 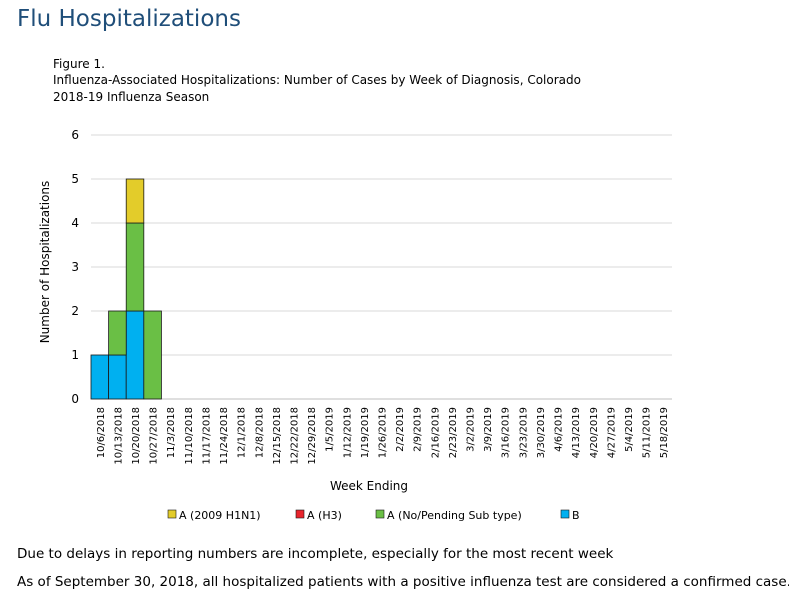 I want to click on figure-label: Figure 1., so click(x=79, y=64).